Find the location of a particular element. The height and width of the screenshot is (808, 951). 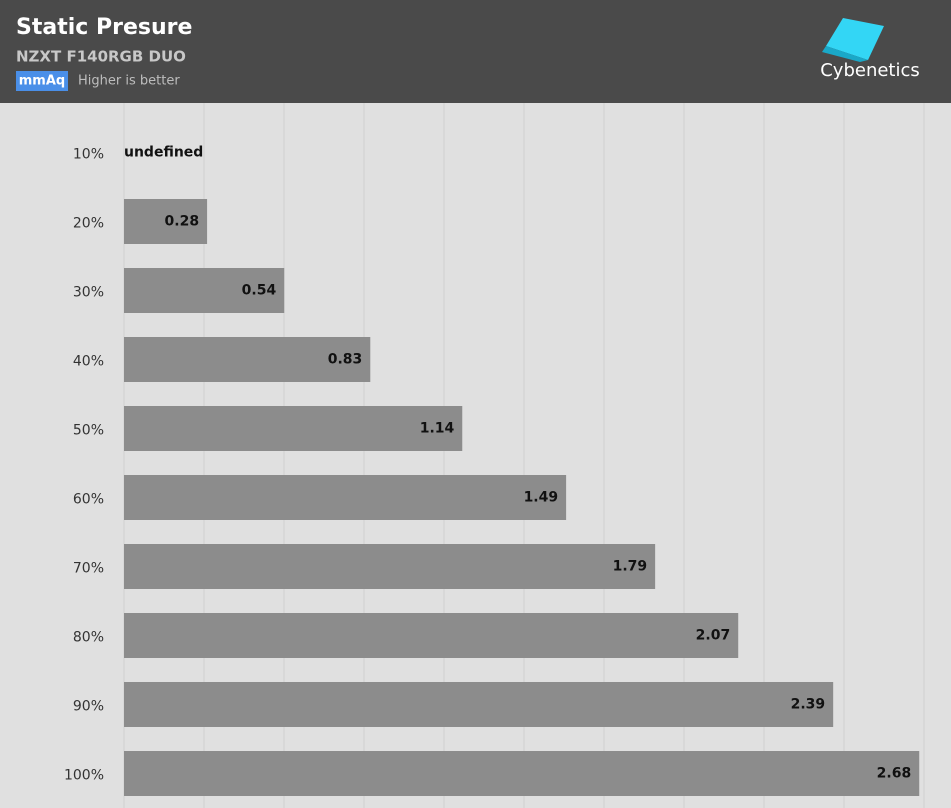

value-label: undefined is located at coordinates (163, 153).